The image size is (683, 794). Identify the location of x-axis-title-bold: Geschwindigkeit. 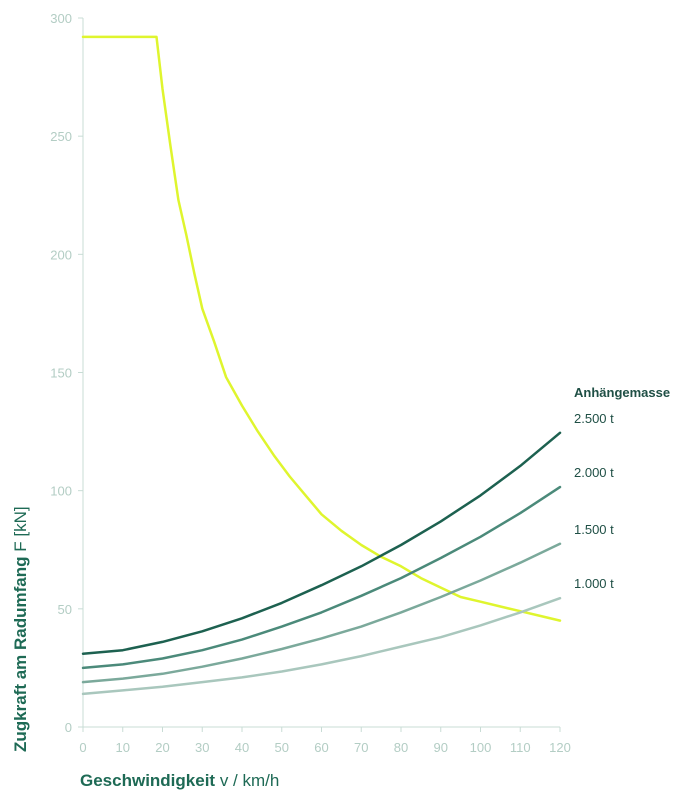
(147, 780).